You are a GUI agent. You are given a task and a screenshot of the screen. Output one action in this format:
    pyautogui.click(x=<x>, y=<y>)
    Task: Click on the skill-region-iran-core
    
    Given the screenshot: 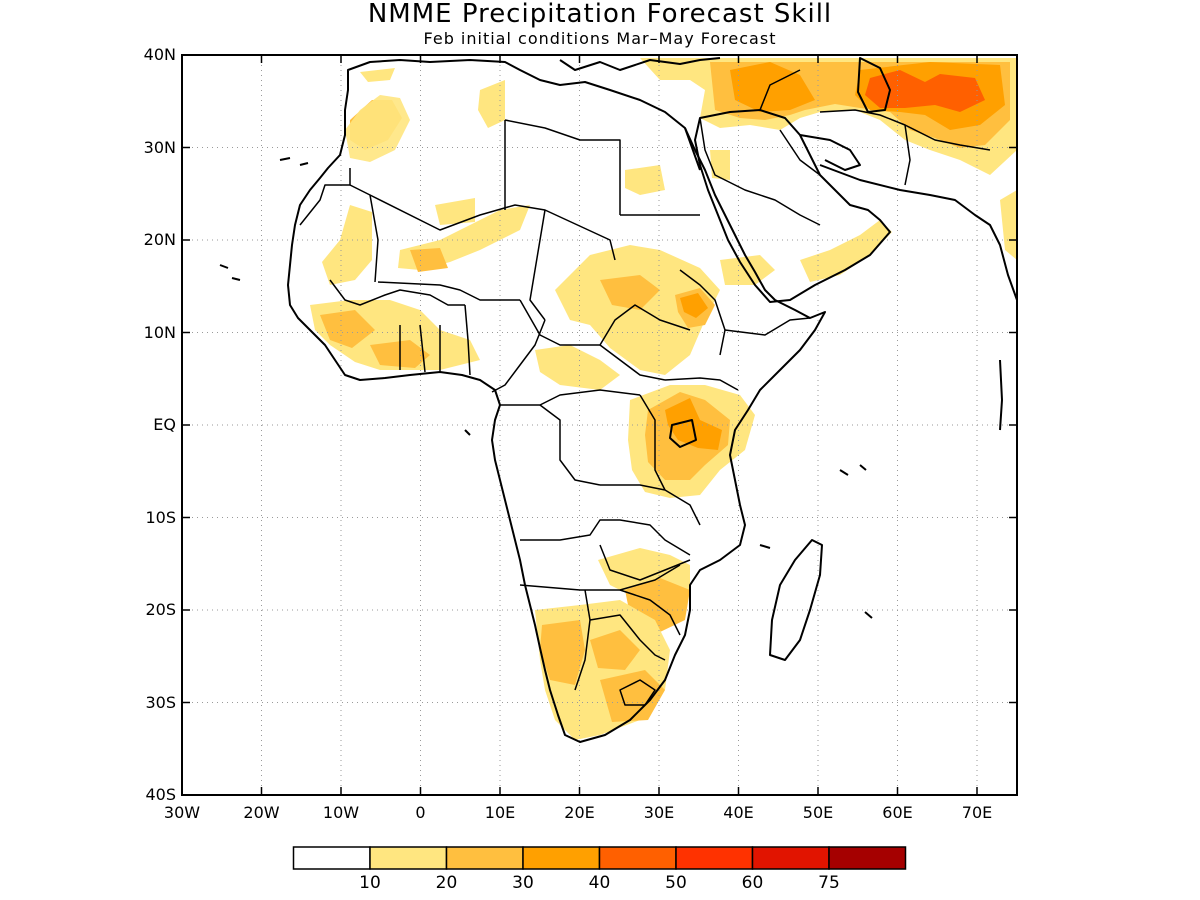 What is the action you would take?
    pyautogui.click(x=772, y=87)
    